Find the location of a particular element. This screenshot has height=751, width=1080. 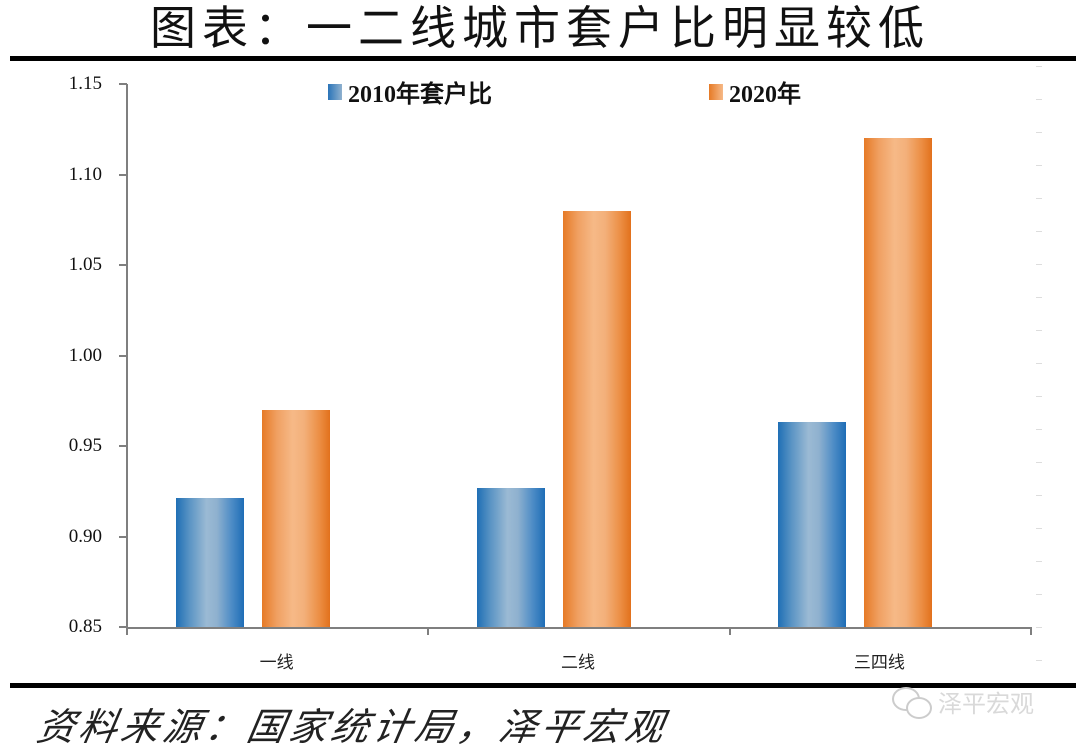

x-category-label: 三四线 is located at coordinates (879, 663).